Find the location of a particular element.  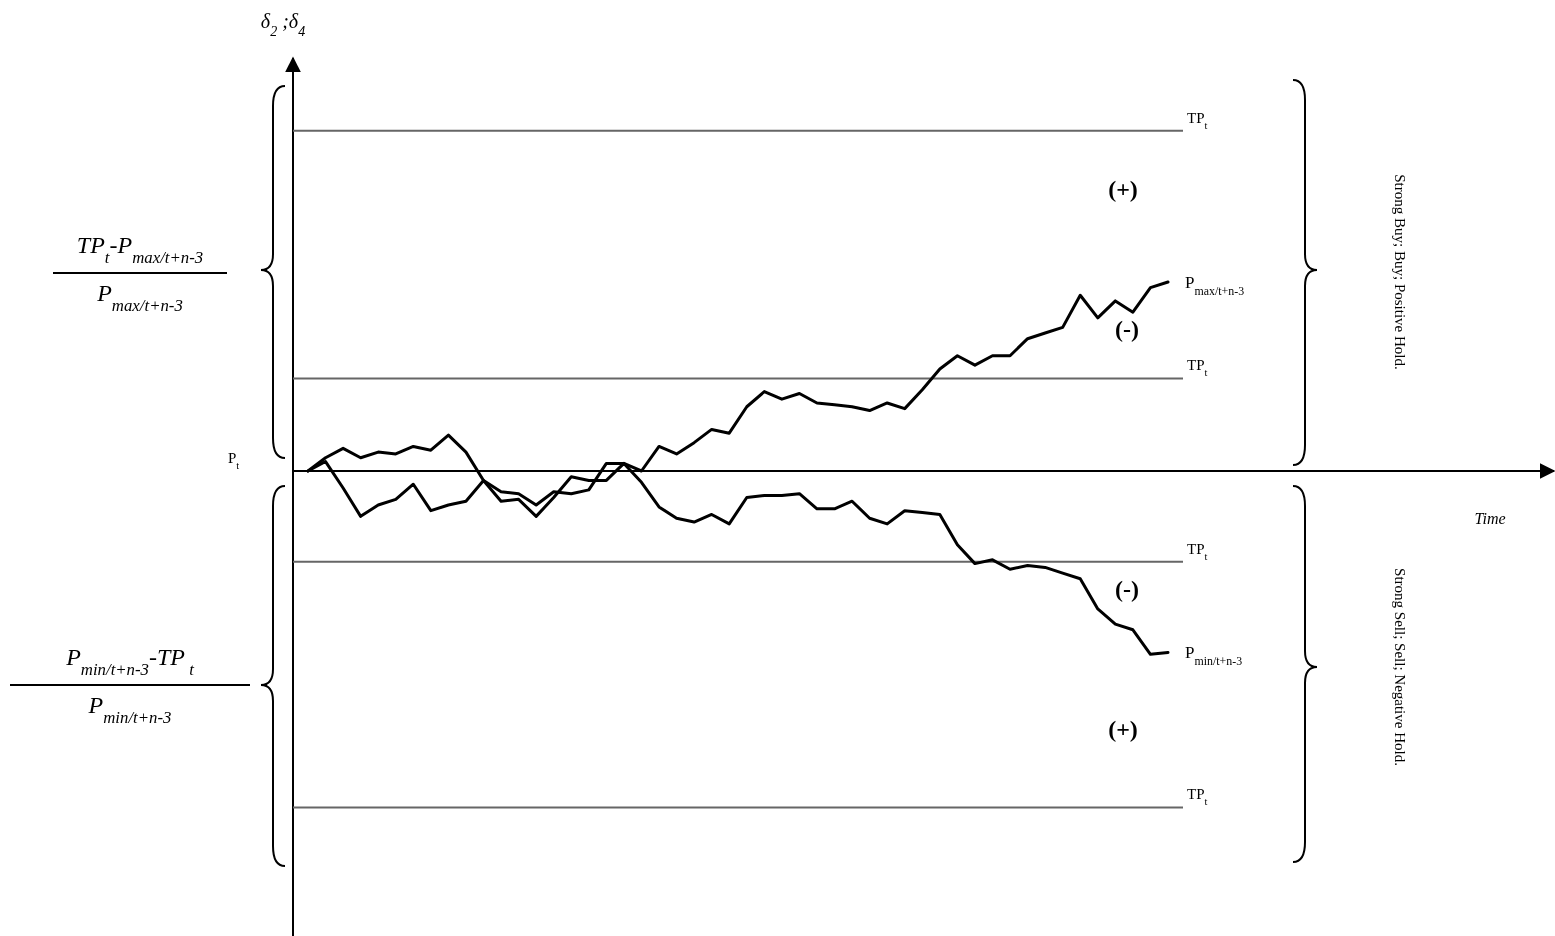

text: Strong Sell; Sell; Negative Hold. is located at coordinates (1400, 667).